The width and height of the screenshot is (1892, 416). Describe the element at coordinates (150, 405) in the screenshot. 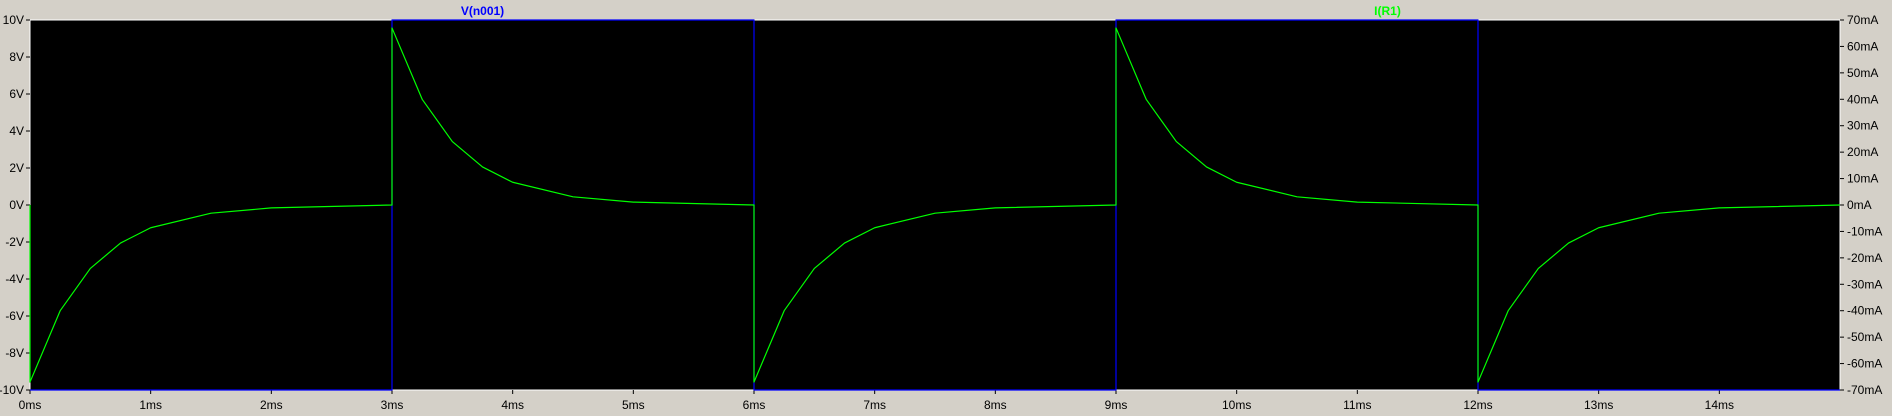

I see `x-tick-label: 1ms` at that location.